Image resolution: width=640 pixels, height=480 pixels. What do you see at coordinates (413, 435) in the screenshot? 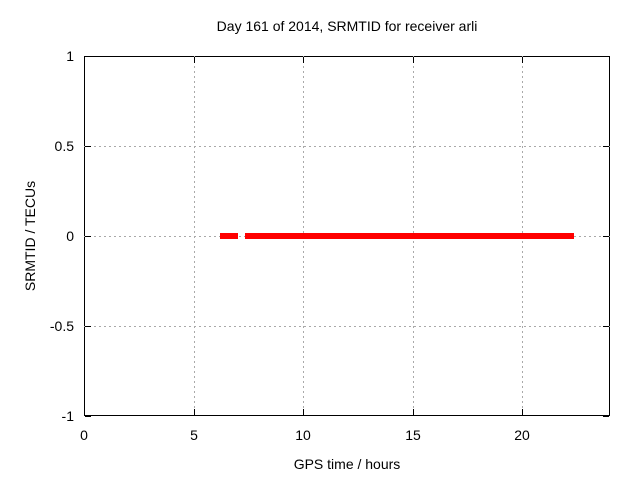
I see `x-tick-label: 15` at bounding box center [413, 435].